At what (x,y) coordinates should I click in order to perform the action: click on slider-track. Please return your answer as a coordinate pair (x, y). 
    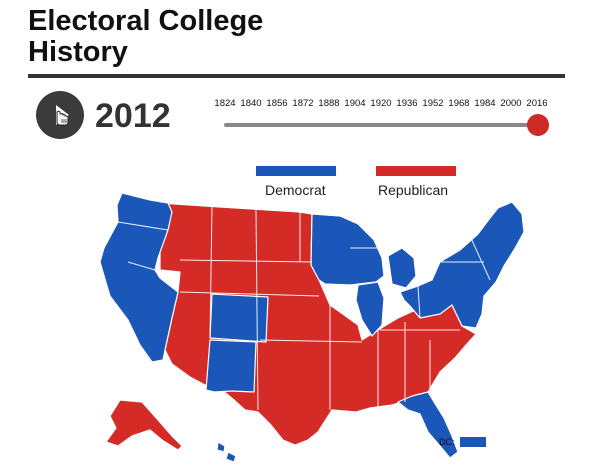
    Looking at the image, I should click on (383, 125).